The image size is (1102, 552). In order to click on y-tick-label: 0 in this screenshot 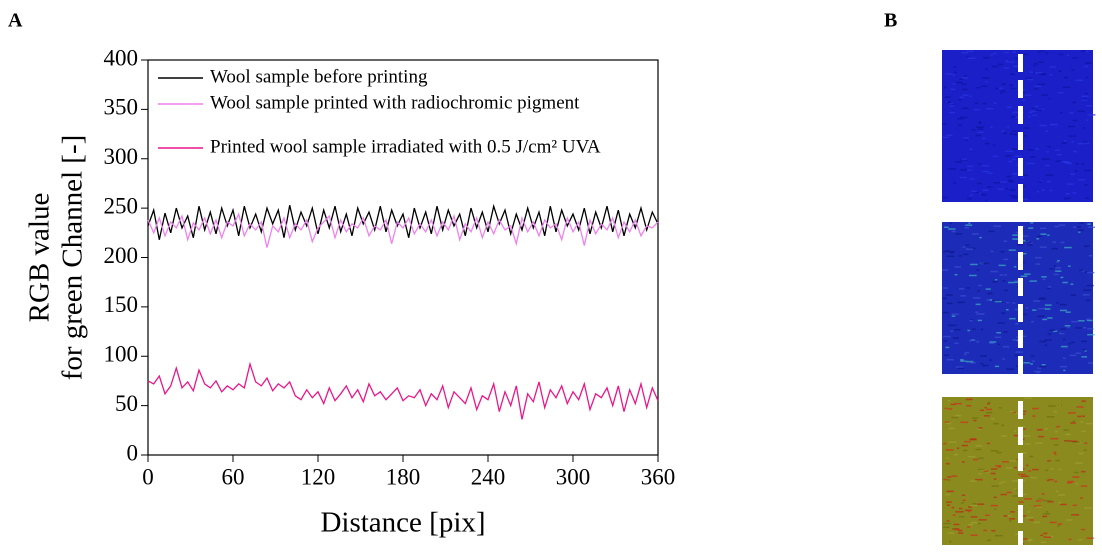, I will do `click(133, 452)`.